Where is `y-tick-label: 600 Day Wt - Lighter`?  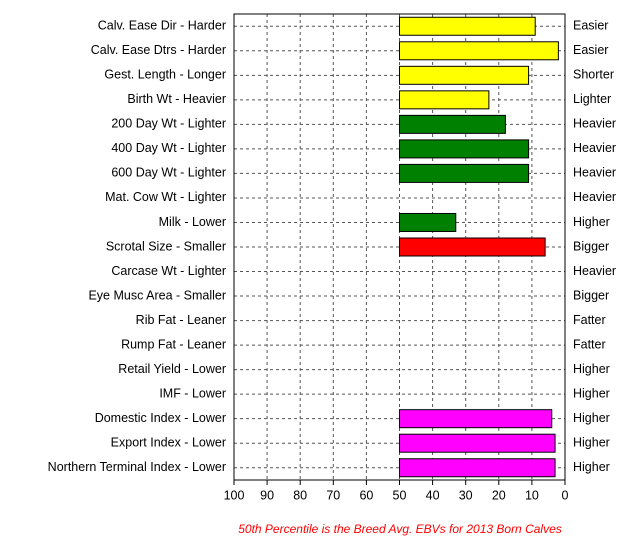 y-tick-label: 600 Day Wt - Lighter is located at coordinates (168, 173).